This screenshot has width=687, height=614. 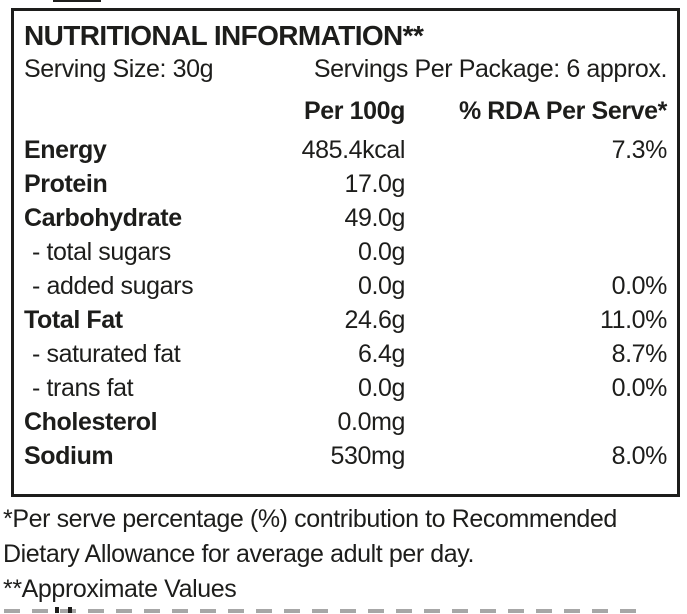 I want to click on table-row-added-sugars: - added sugars 0.0g 0.0%, so click(x=345, y=286).